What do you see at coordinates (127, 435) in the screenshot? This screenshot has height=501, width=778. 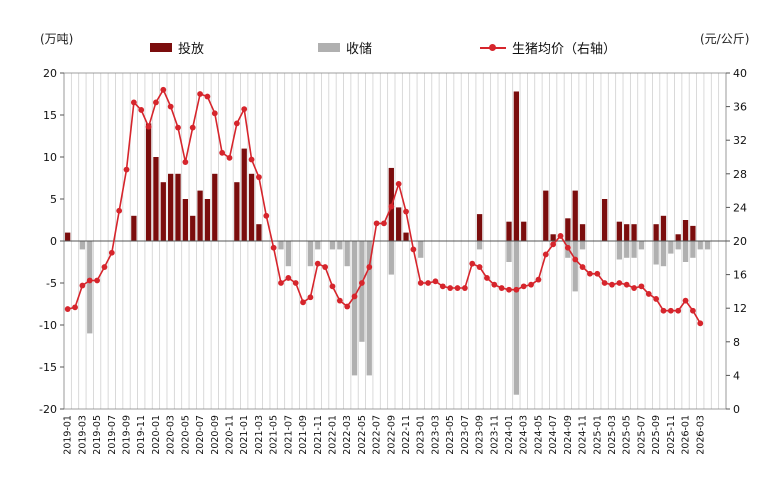 I see `x-tick-label: 2019-09` at bounding box center [127, 435].